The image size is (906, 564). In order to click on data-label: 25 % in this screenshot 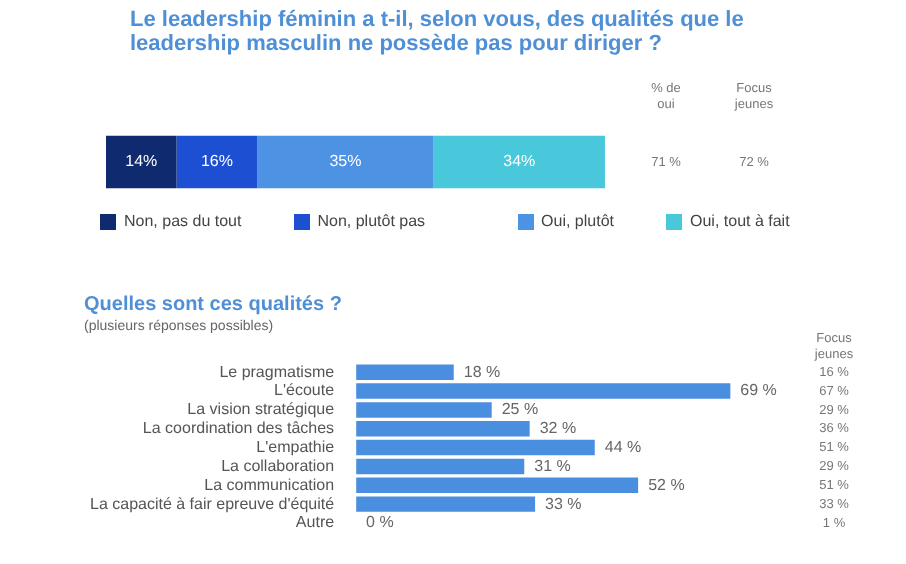, I will do `click(520, 409)`.